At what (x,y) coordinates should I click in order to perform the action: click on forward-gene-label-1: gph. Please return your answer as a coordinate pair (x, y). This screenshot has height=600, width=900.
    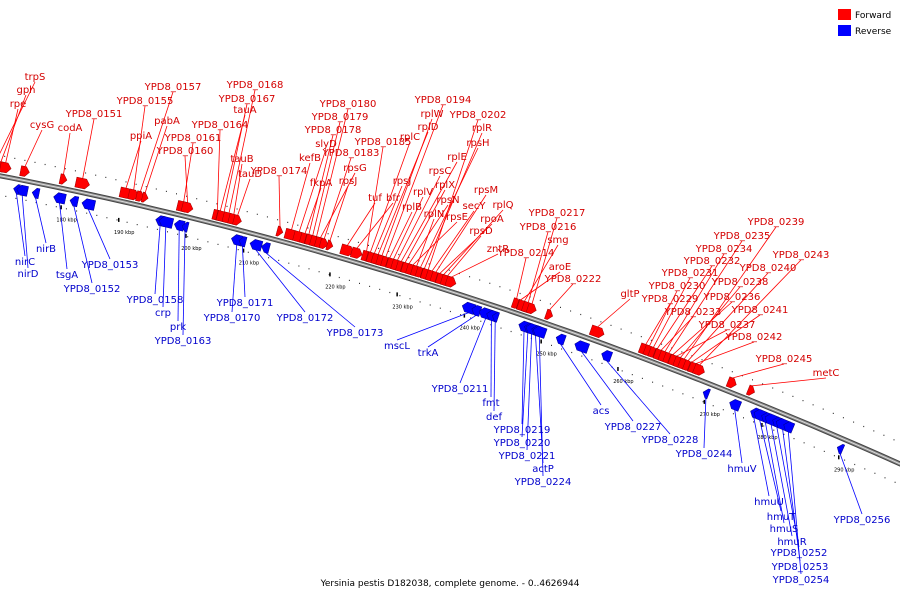
    Looking at the image, I should click on (25, 90).